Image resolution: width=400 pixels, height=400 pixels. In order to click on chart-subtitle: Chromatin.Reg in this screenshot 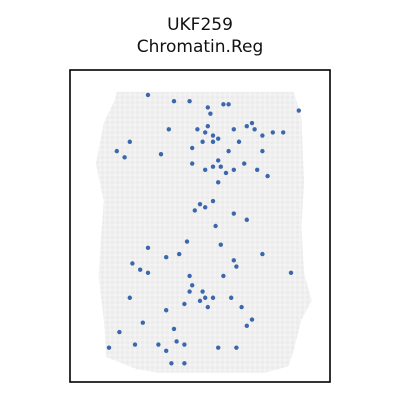, I will do `click(200, 47)`.